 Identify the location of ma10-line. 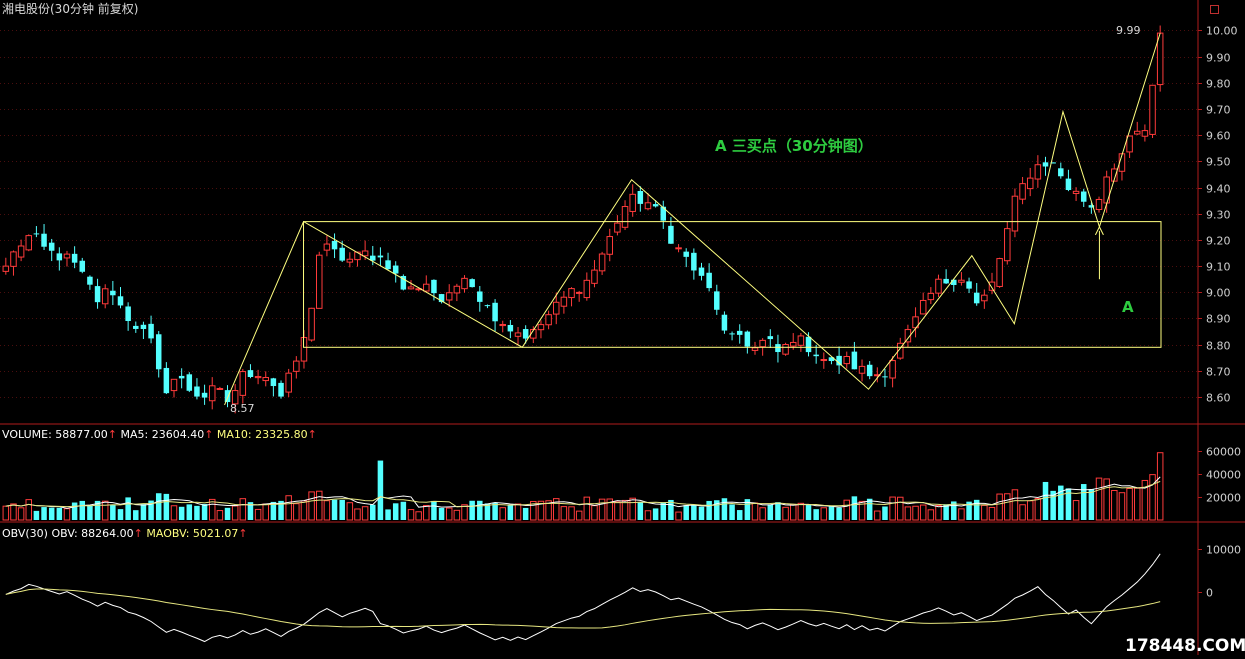
(583, 494).